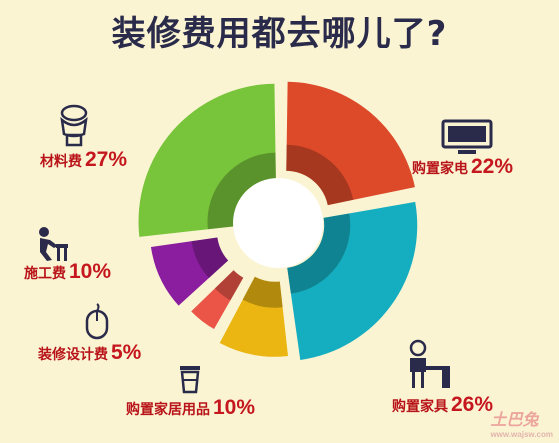 This screenshot has width=559, height=443. Describe the element at coordinates (90, 271) in the screenshot. I see `slice-value-construction: 10%` at that location.